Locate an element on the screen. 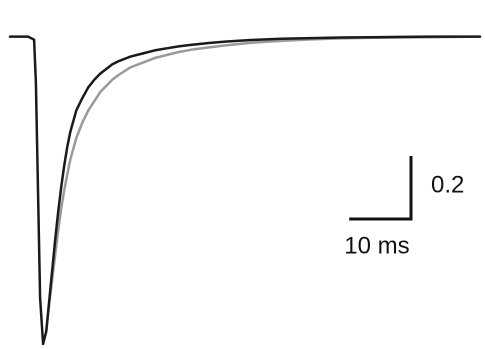 The image size is (485, 349). scale-bar-time-label: 10 ms is located at coordinates (376, 245).